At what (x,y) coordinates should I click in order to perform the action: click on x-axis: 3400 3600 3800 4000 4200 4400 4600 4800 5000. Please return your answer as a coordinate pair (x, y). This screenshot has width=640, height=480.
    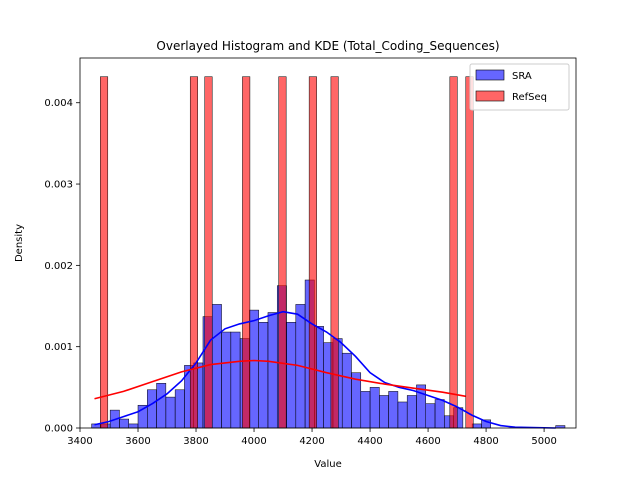
    Looking at the image, I should click on (312, 437).